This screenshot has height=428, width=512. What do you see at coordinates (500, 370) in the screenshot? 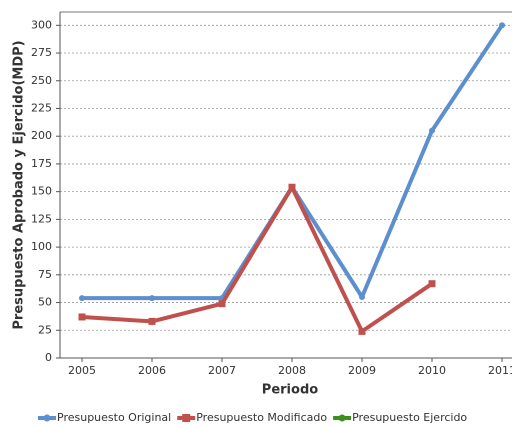
I see `x-tick-label: 2011` at bounding box center [500, 370].